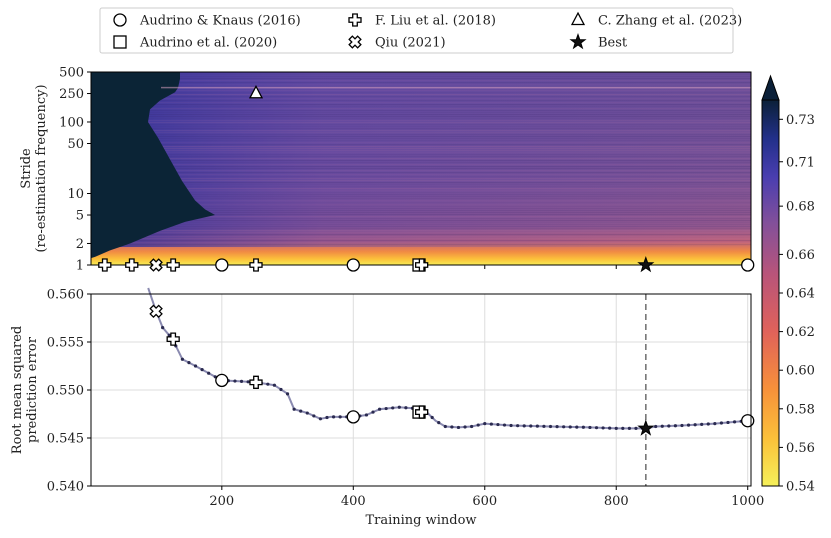  I want to click on y-tick-label: 10, so click(75, 194).